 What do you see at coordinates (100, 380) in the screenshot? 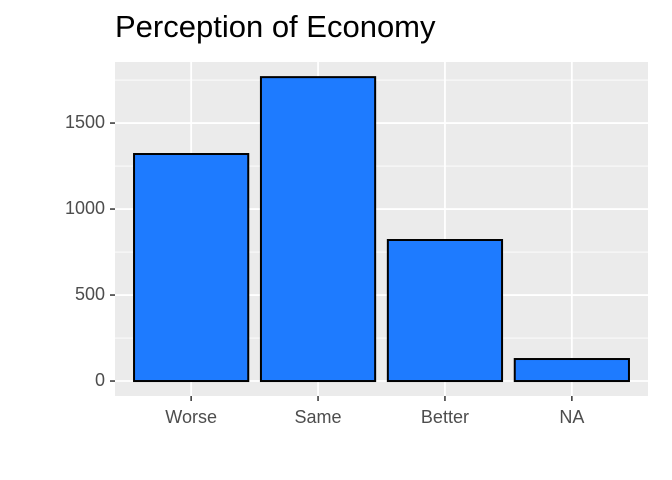
I see `y-tick-label: 0` at bounding box center [100, 380].